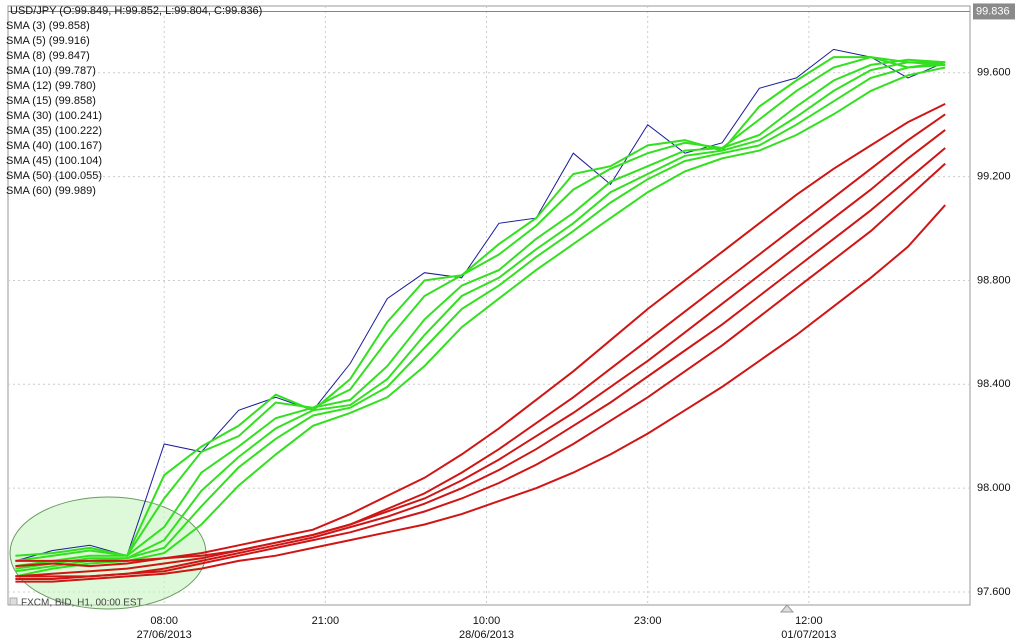 Image resolution: width=1024 pixels, height=644 pixels. Describe the element at coordinates (326, 621) in the screenshot. I see `x-tick-label: 21:00` at that location.